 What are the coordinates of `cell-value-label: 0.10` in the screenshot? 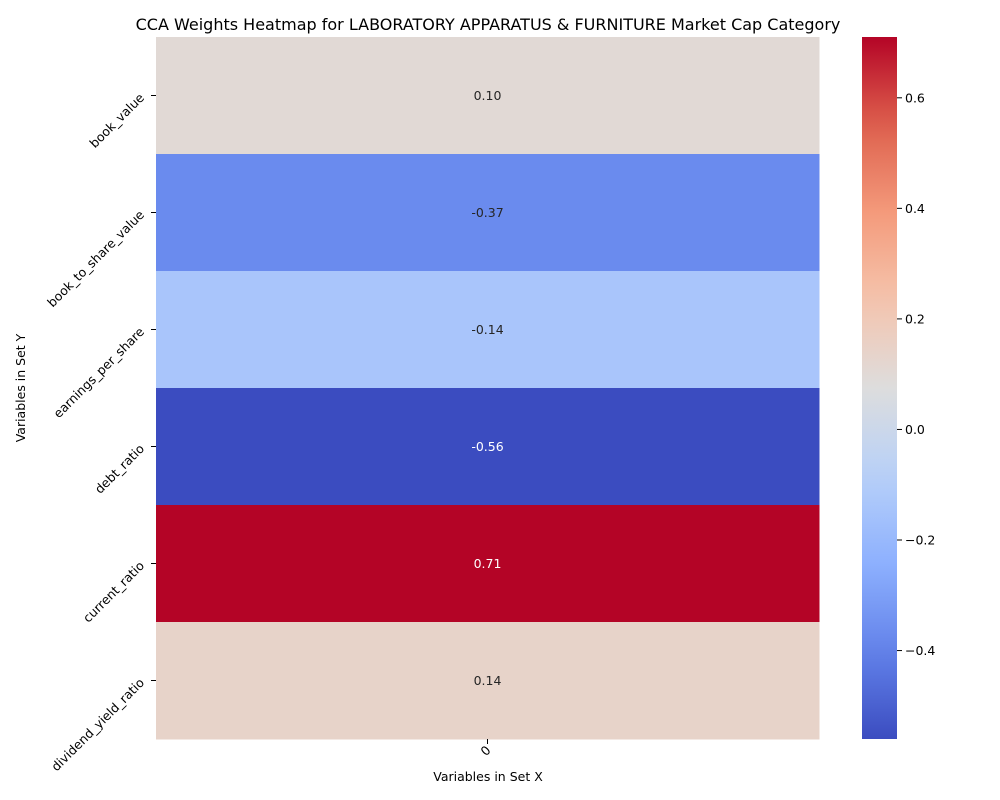 It's located at (488, 95).